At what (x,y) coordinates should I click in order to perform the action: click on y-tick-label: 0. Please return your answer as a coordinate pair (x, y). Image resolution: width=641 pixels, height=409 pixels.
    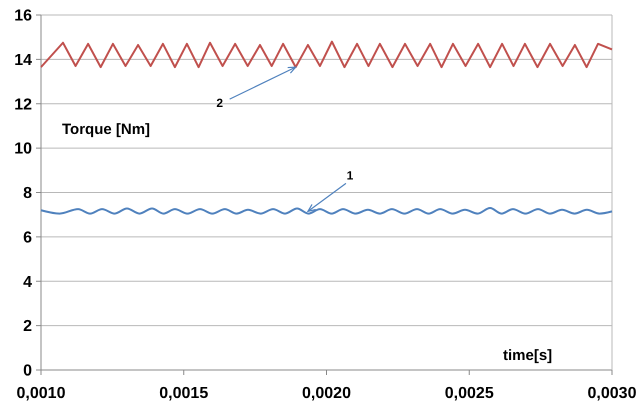
    Looking at the image, I should click on (27, 371).